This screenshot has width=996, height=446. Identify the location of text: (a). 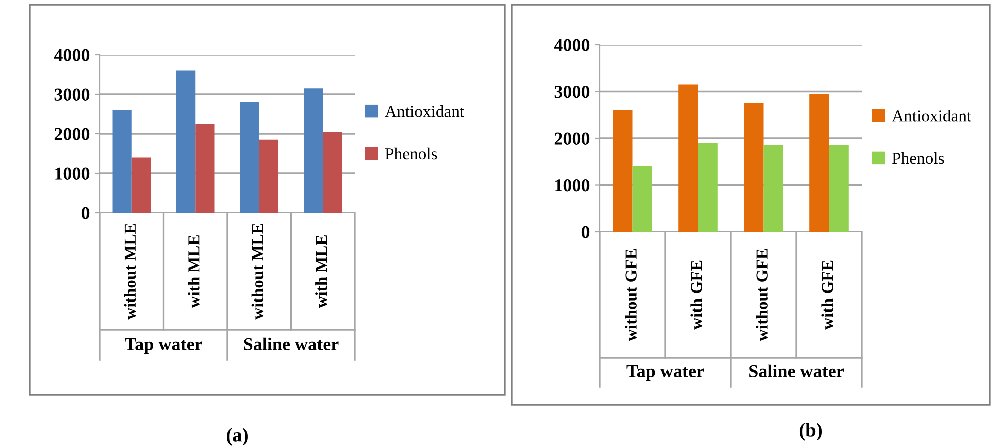
(237, 437).